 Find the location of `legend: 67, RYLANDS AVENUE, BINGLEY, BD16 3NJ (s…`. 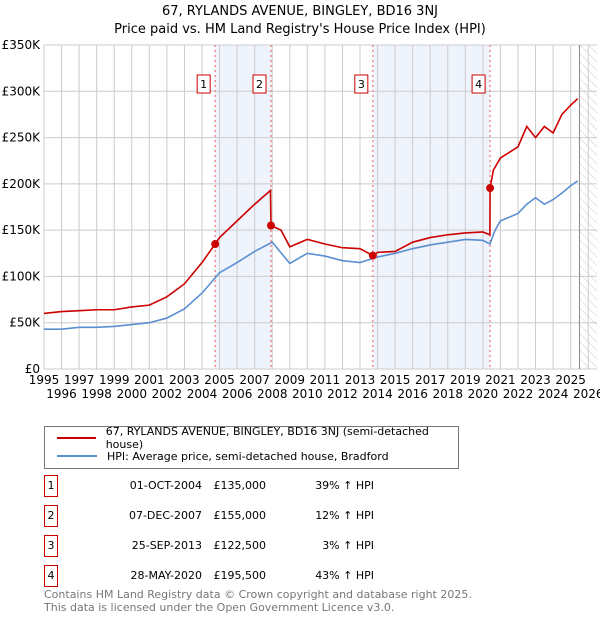

legend: 67, RYLANDS AVENUE, BINGLEY, BD16 3NJ (s… is located at coordinates (251, 447).